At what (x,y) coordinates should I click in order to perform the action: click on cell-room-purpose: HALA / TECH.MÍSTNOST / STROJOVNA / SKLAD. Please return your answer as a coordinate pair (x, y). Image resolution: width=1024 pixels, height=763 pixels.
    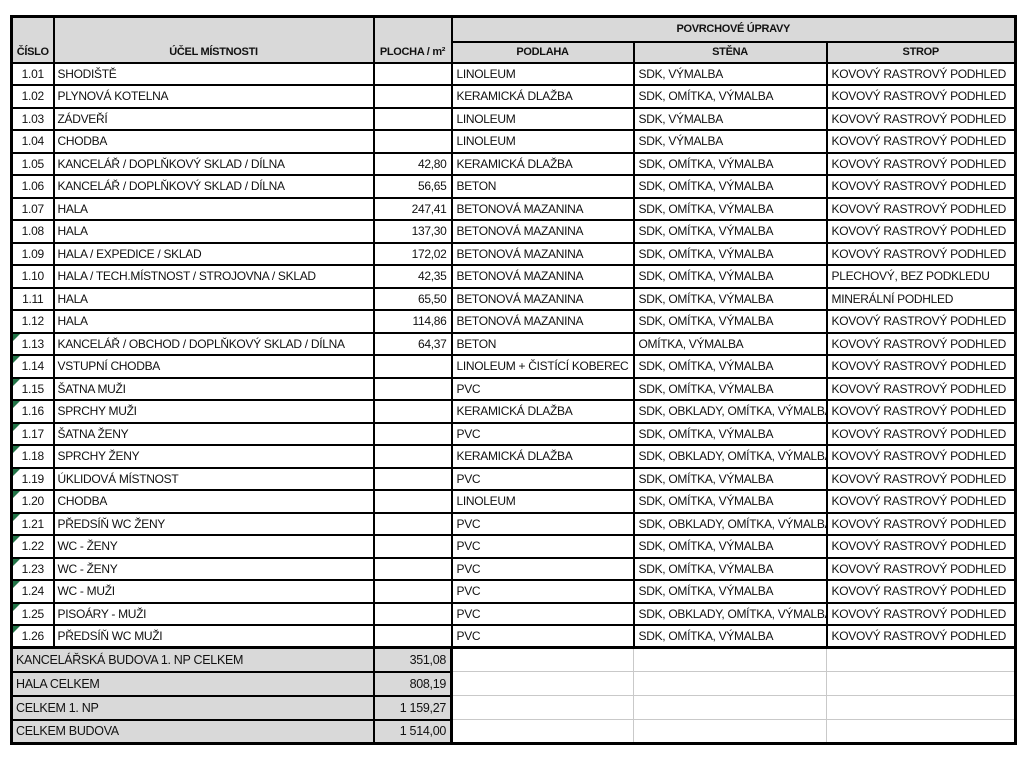
    Looking at the image, I should click on (213, 276).